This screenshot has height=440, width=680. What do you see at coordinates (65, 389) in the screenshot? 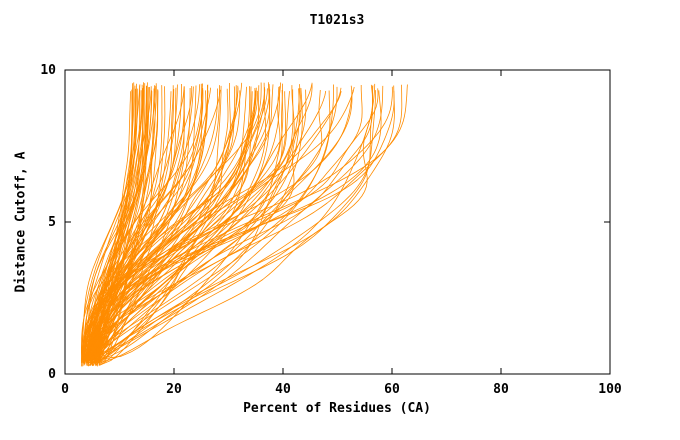
I see `x-tick-label: 0` at bounding box center [65, 389].